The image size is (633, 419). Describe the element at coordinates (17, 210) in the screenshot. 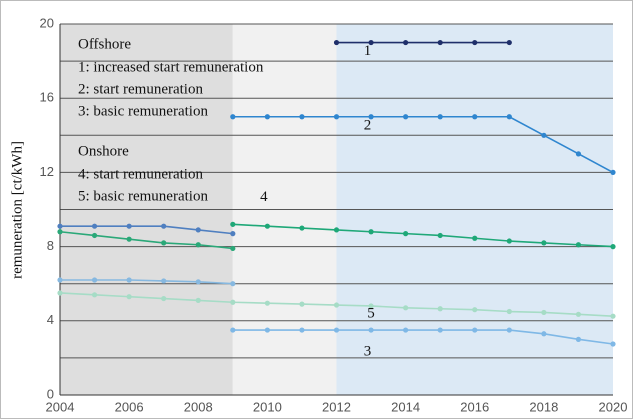

I see `y-axis-label: remuneration [ct/kWh]` at that location.